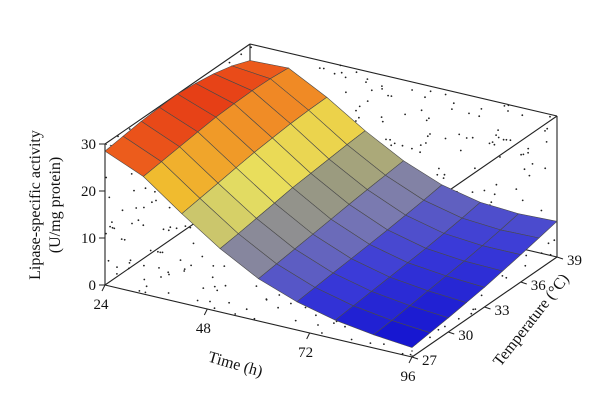 Image resolution: width=600 pixels, height=405 pixels. What do you see at coordinates (35, 205) in the screenshot?
I see `z-axis-label-line1: Lipase-specific activity` at bounding box center [35, 205].